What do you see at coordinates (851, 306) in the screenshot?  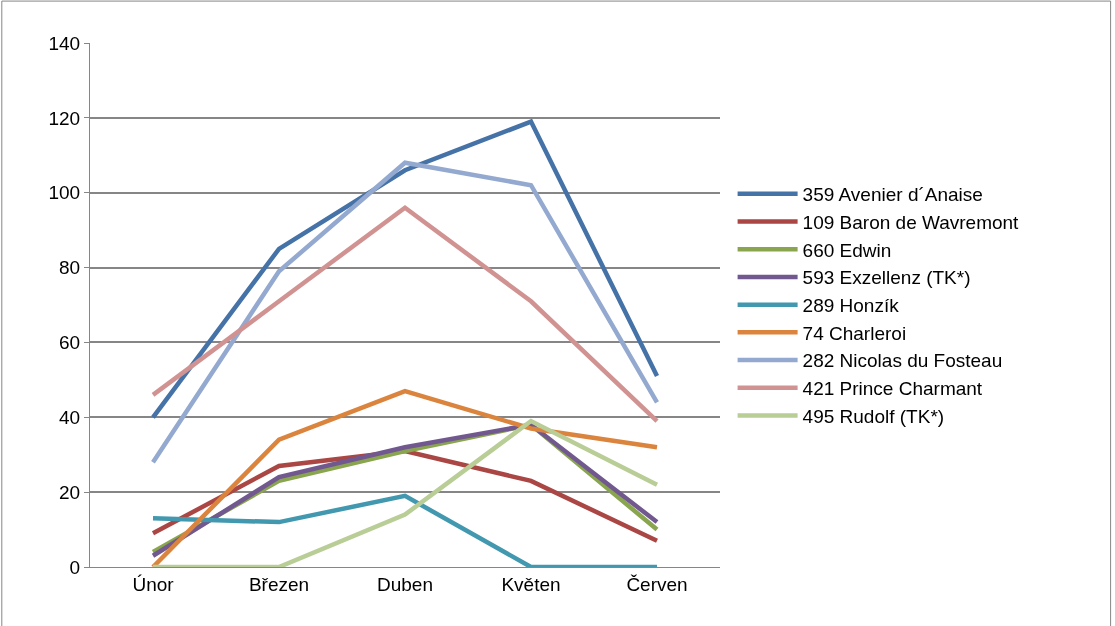 I see `legend-label: 289 Honzík` at bounding box center [851, 306].